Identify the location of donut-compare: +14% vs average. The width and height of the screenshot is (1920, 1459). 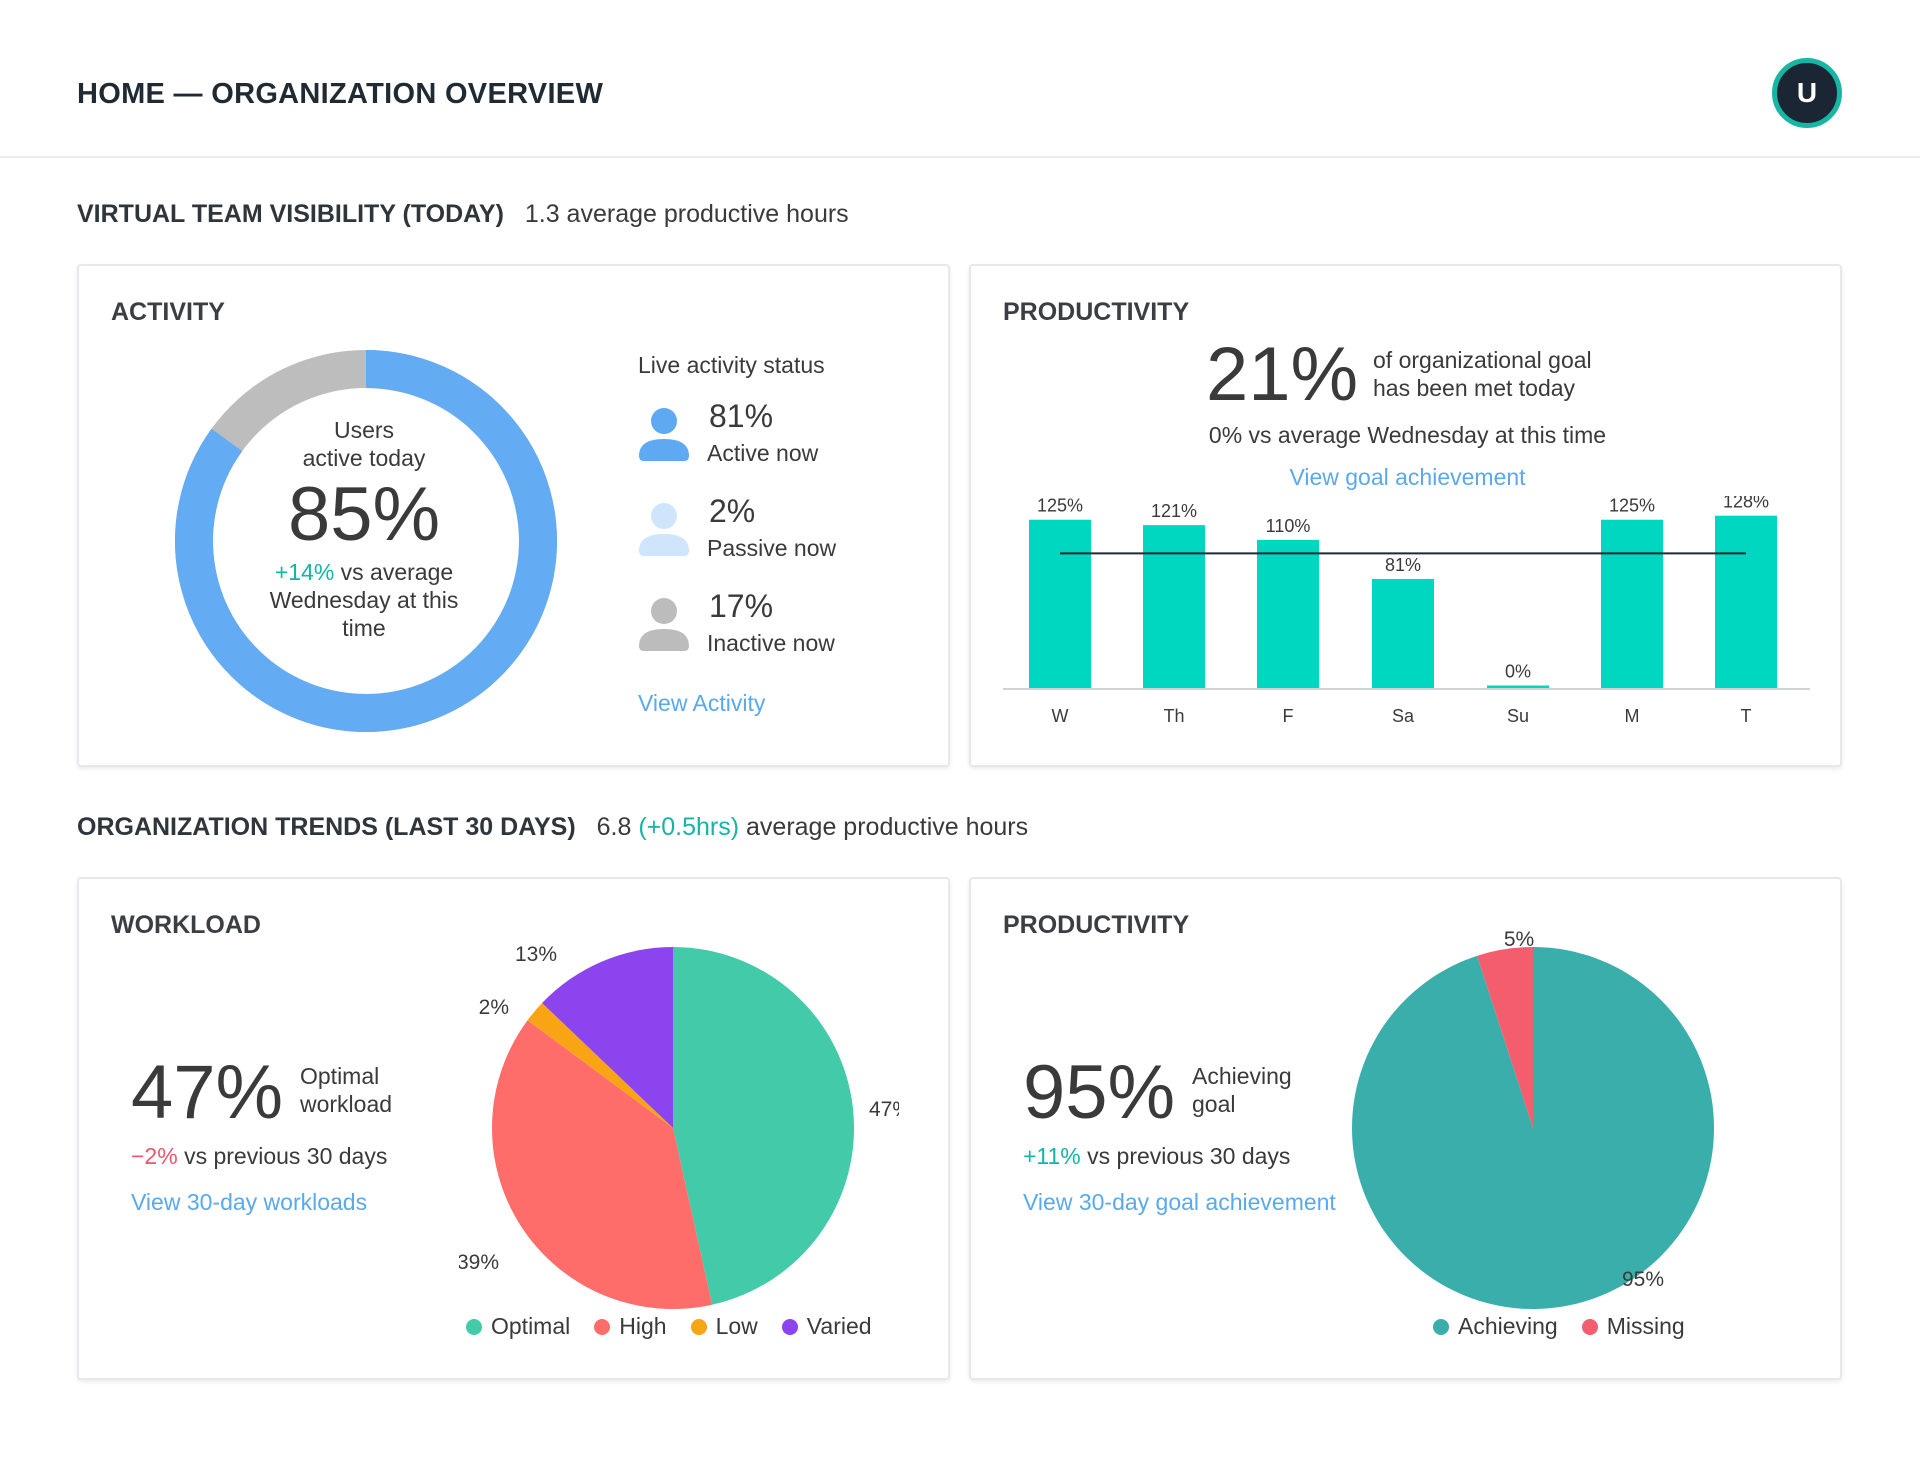
(364, 572).